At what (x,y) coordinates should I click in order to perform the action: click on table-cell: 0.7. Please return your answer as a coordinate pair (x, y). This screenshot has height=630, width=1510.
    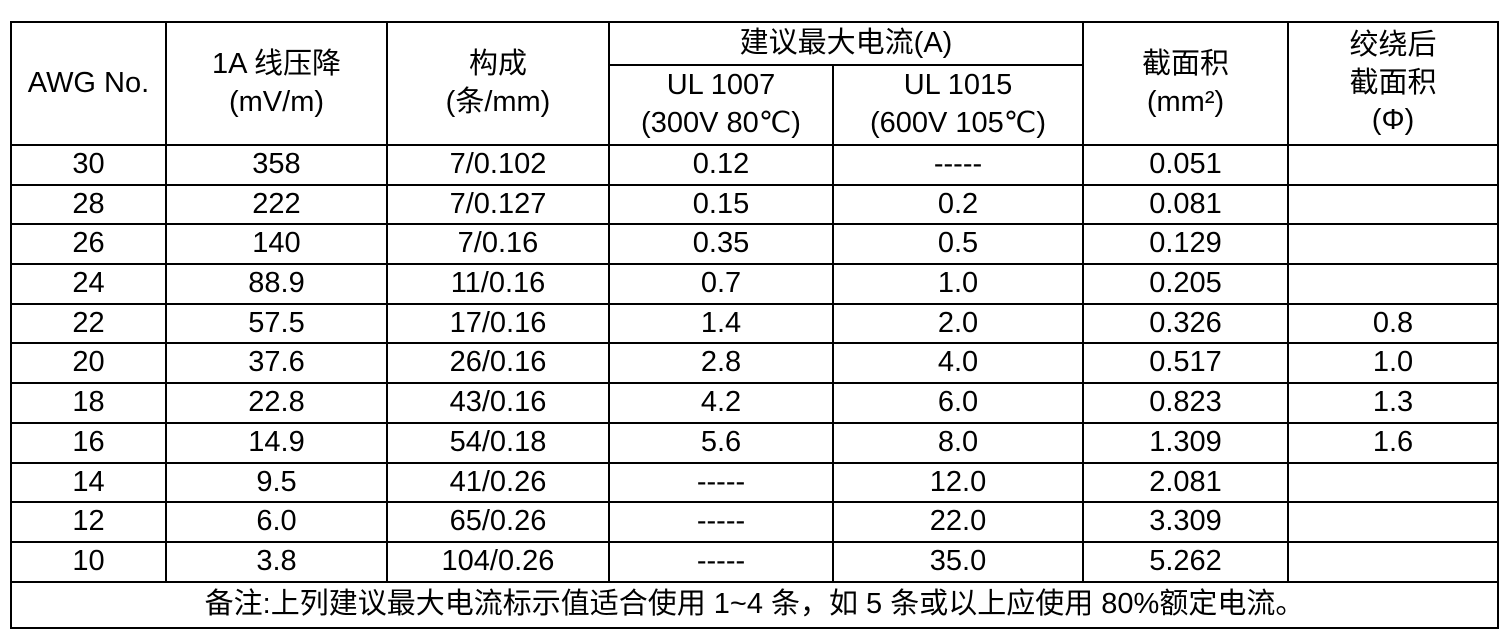
    Looking at the image, I should click on (721, 284).